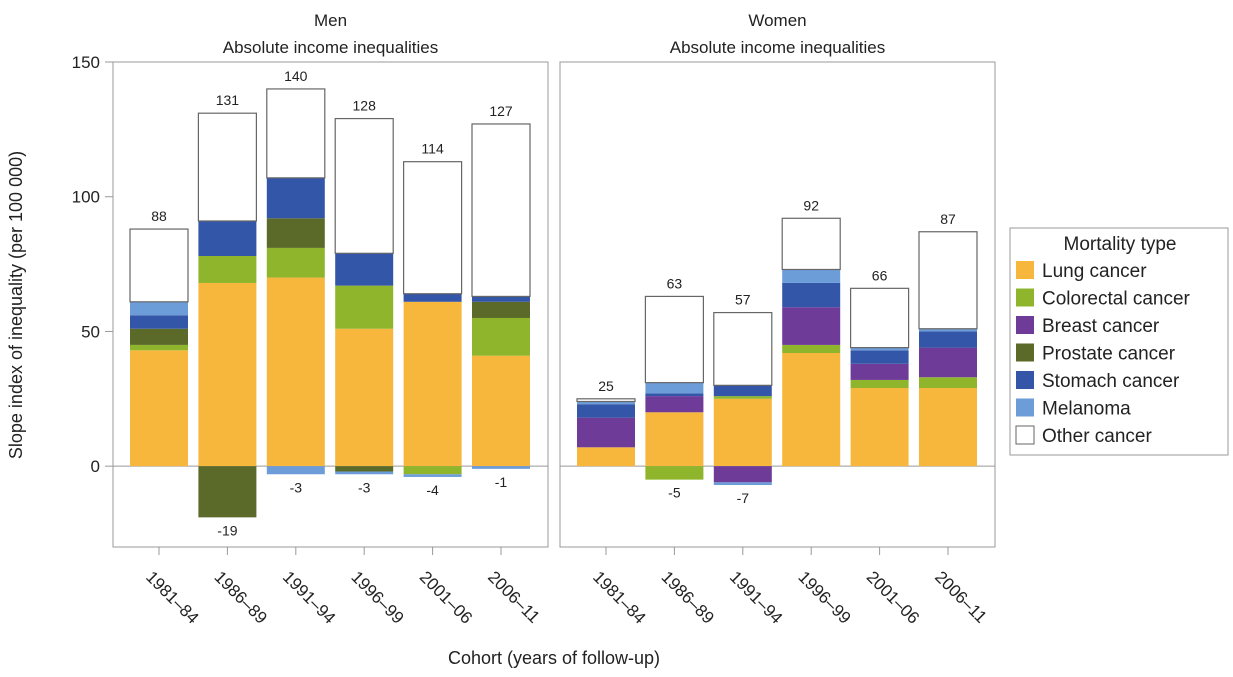  I want to click on y-tick-label: 100, so click(86, 197).